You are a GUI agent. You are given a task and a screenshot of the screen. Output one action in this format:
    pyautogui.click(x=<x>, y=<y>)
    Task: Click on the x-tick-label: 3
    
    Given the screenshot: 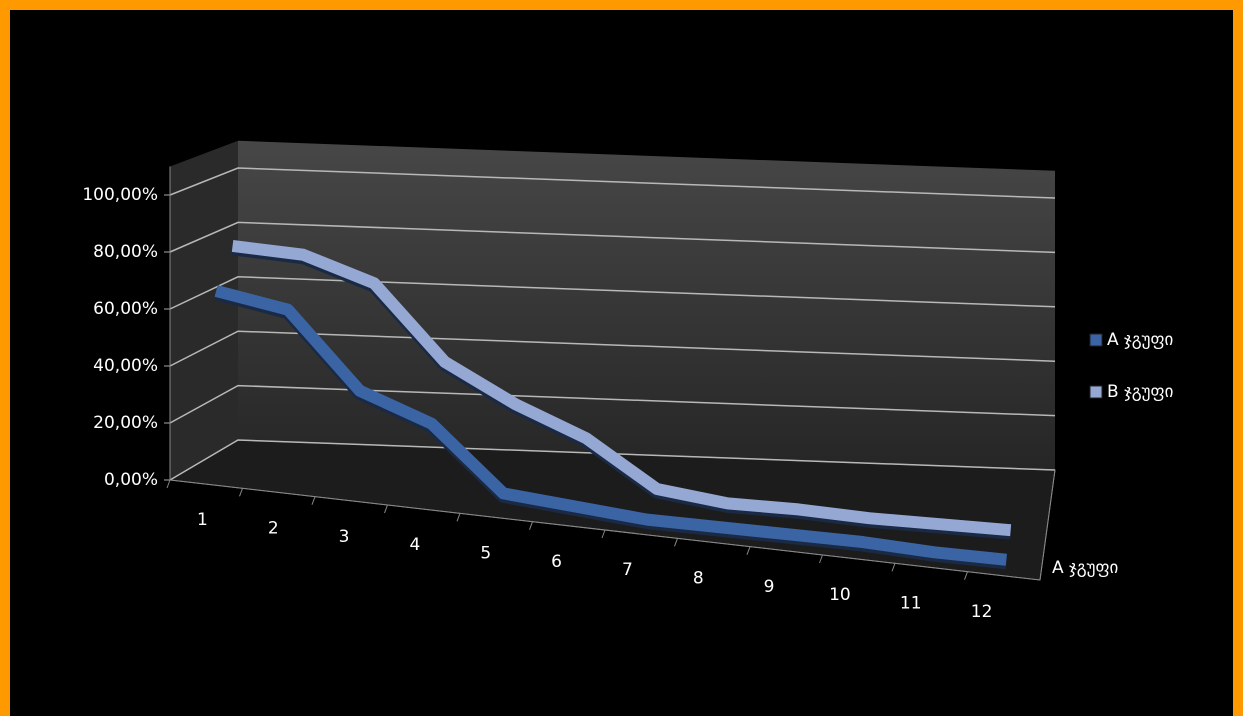 What is the action you would take?
    pyautogui.click(x=344, y=537)
    